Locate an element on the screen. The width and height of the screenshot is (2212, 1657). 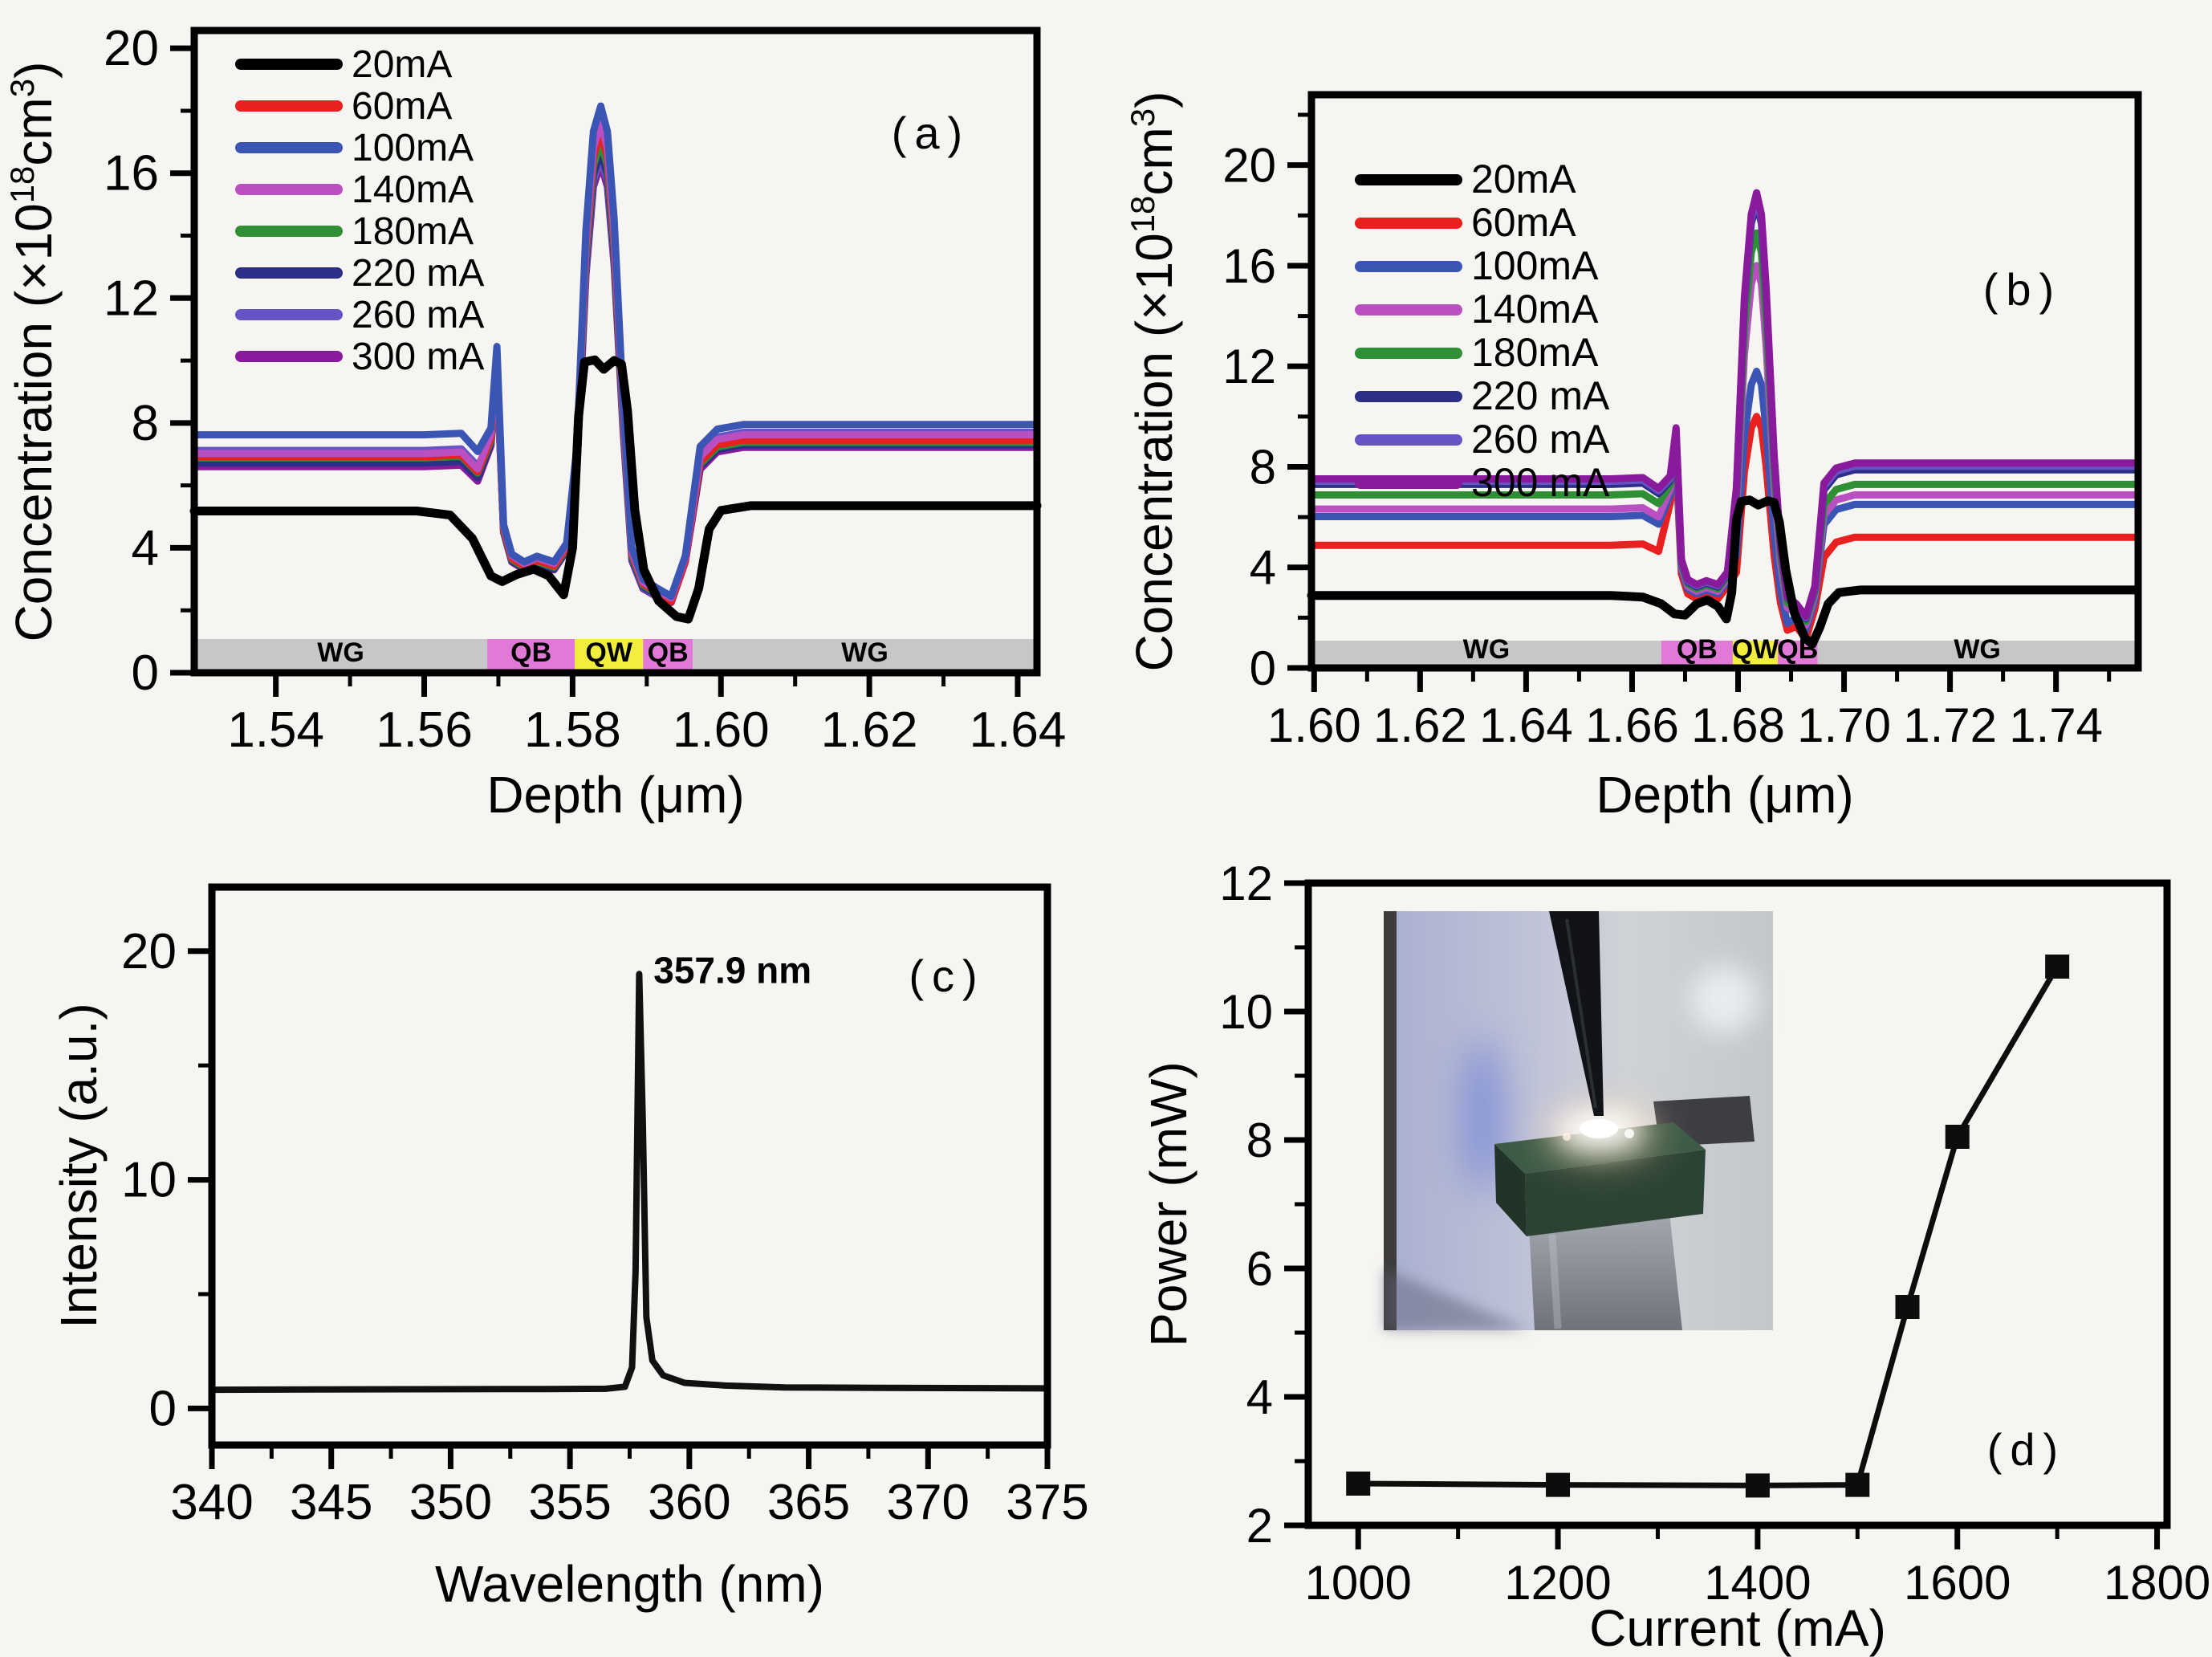
emission-sparkle is located at coordinates (1629, 1133).